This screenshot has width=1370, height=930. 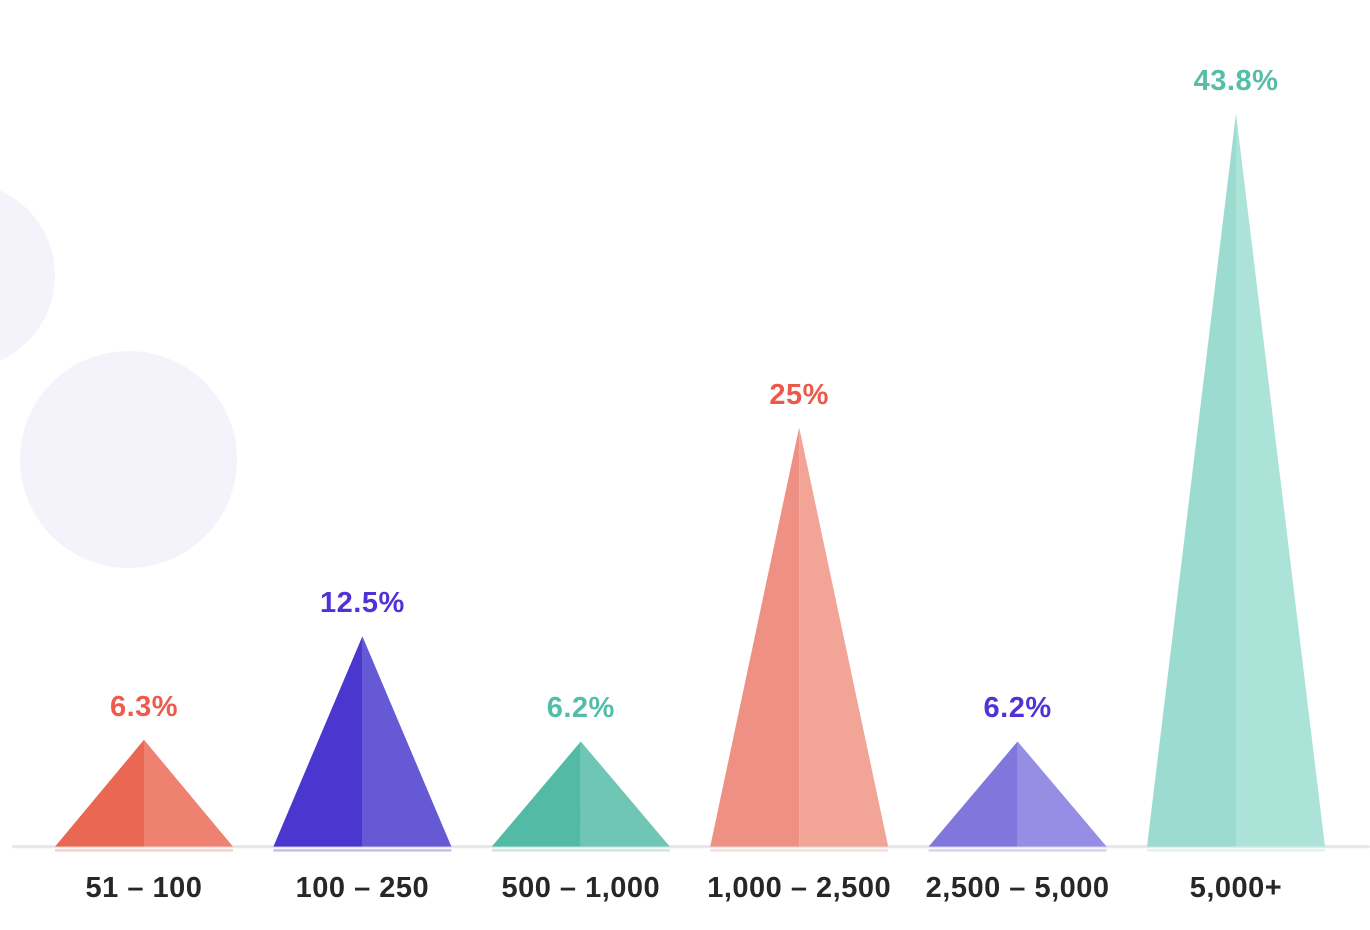 What do you see at coordinates (1017, 888) in the screenshot?
I see `category-label-4: 2,500 – 5,000` at bounding box center [1017, 888].